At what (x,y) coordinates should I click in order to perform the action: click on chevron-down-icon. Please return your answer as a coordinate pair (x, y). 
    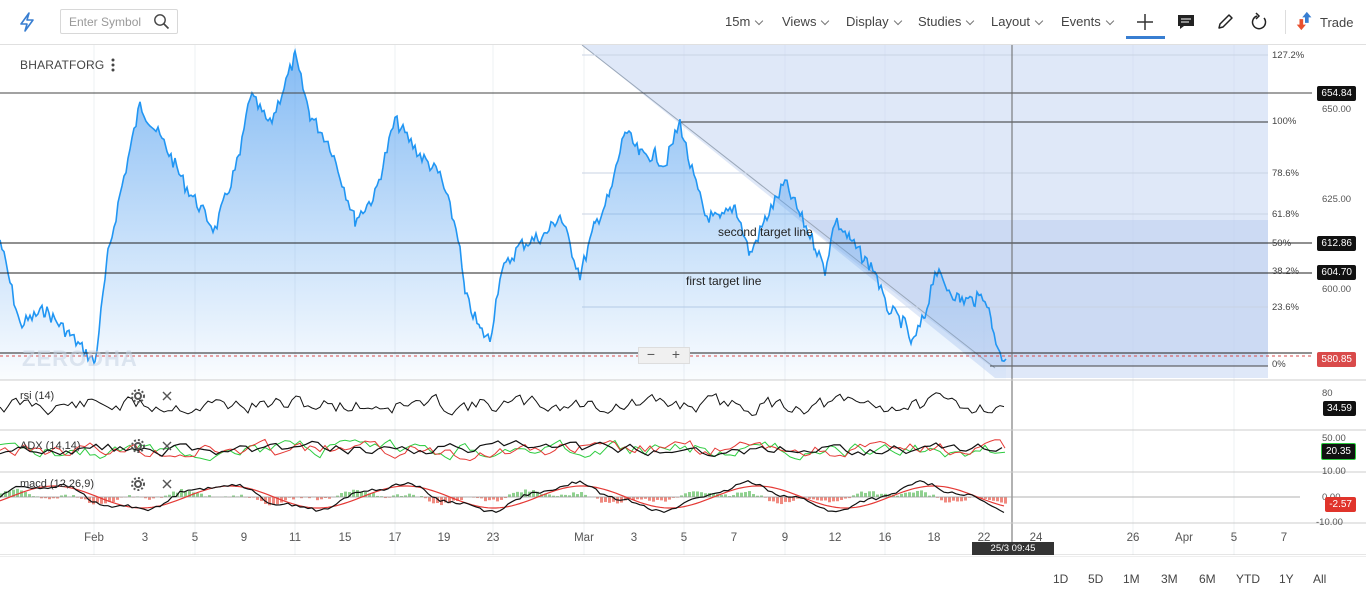
    Looking at the image, I should click on (970, 21).